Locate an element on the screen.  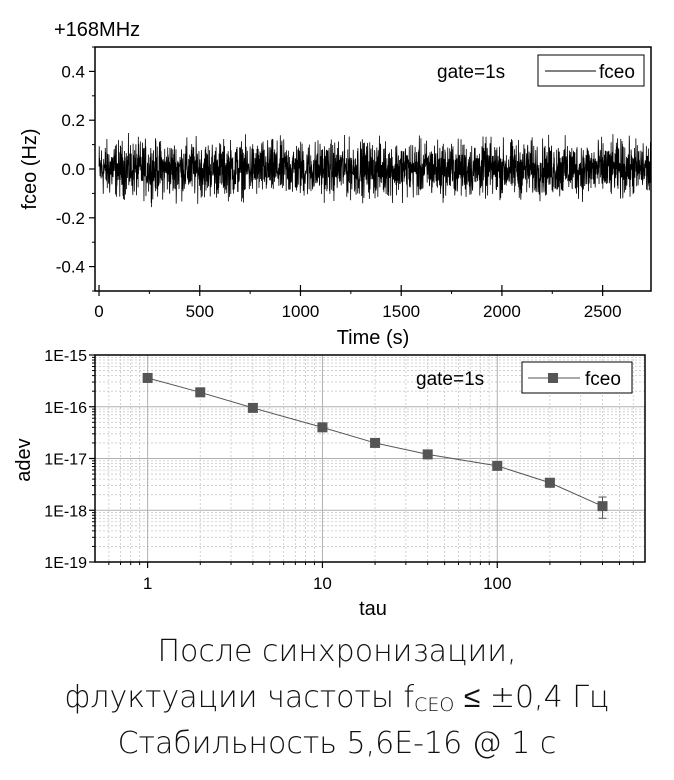
chart2-y-tick-label: 1E-18 is located at coordinates (65, 511).